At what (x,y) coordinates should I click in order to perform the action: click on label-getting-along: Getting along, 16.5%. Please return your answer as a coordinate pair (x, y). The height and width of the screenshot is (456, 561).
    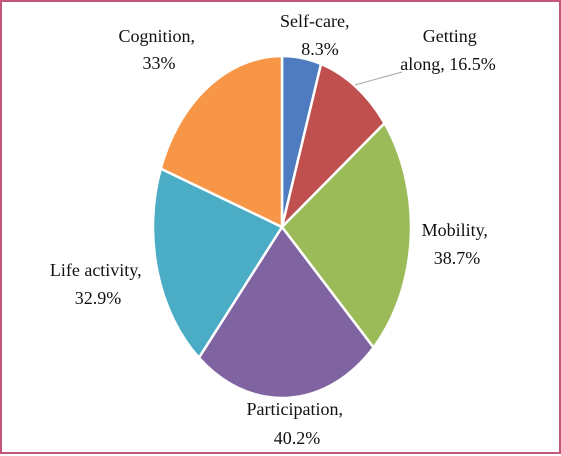
    Looking at the image, I should click on (447, 50).